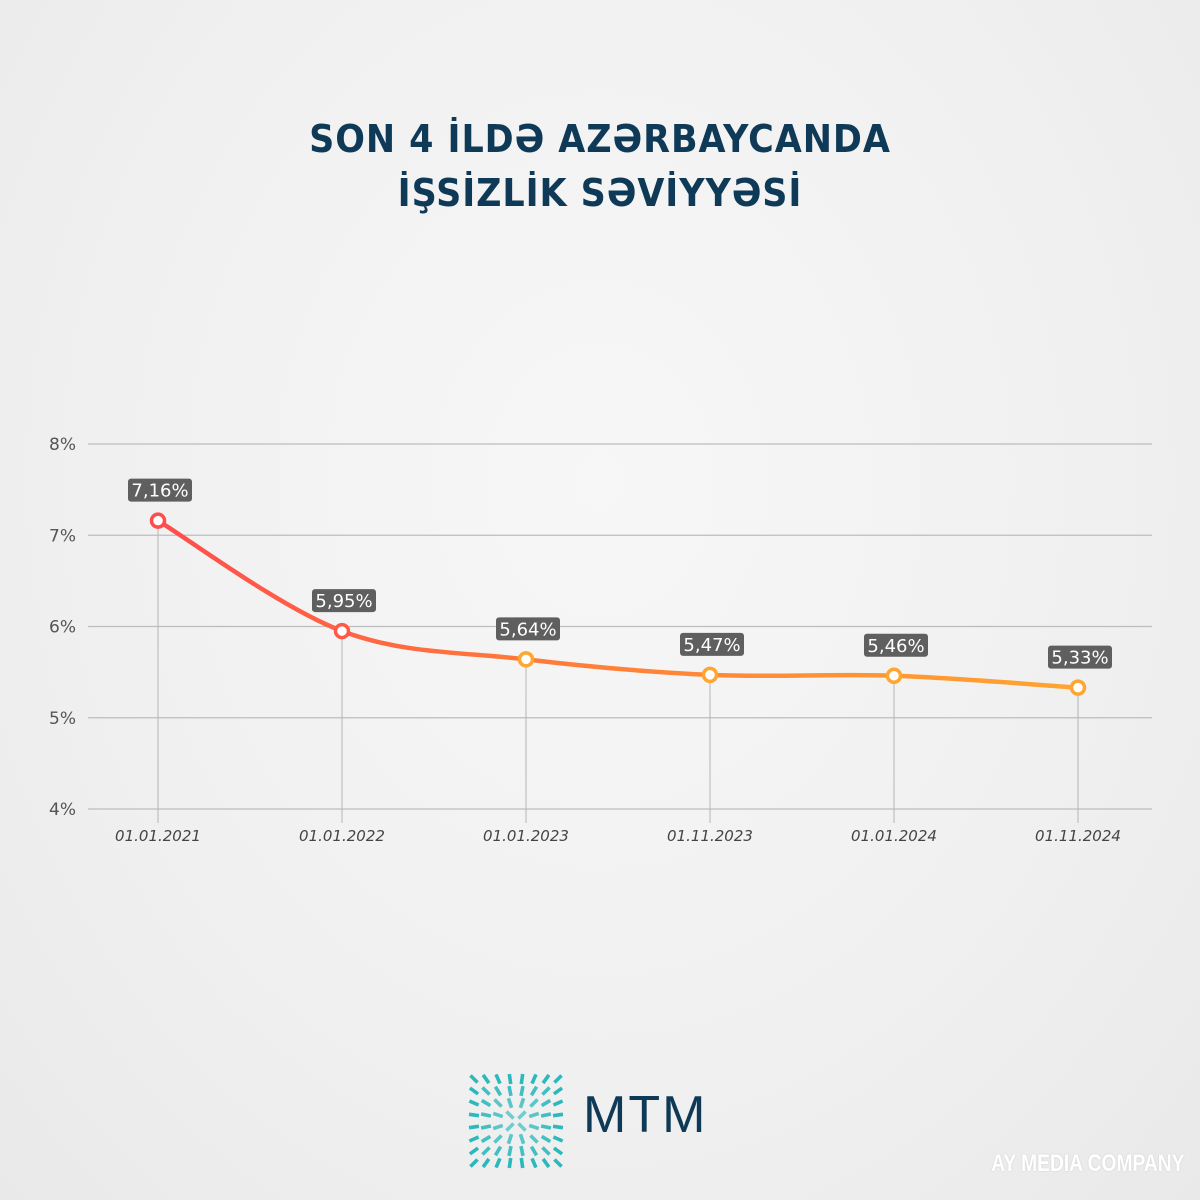 This screenshot has height=1200, width=1200. I want to click on x-tick-label: 01.01.2023, so click(526, 836).